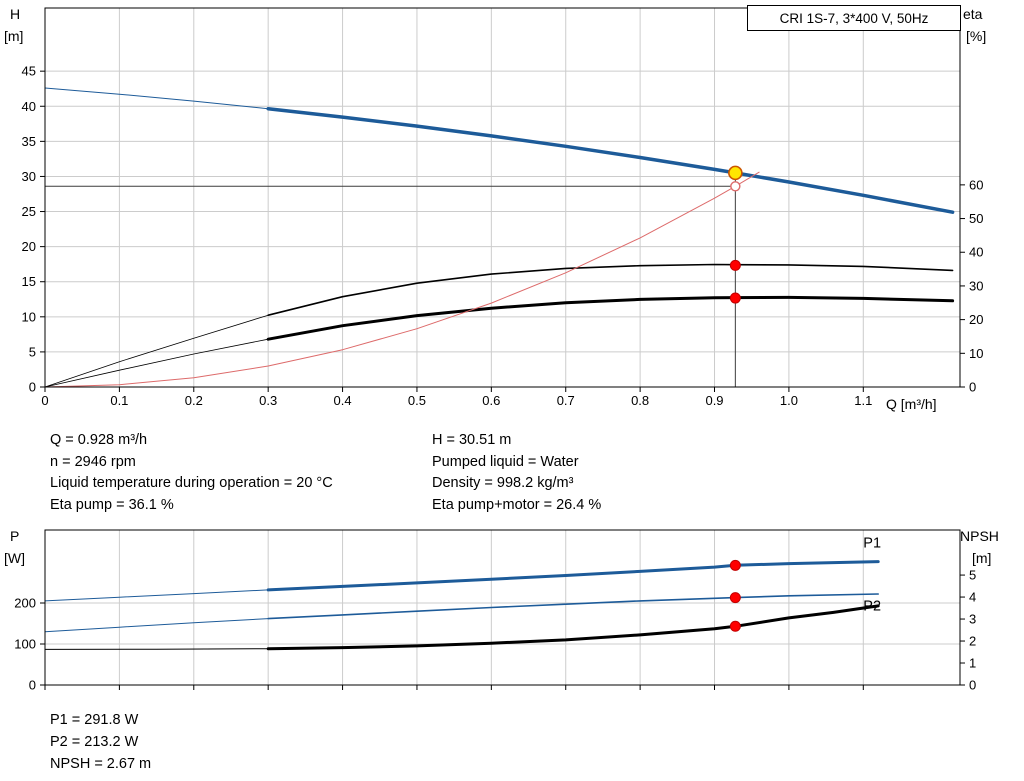  Describe the element at coordinates (25, 602) in the screenshot. I see `tick-label-left: 200` at that location.